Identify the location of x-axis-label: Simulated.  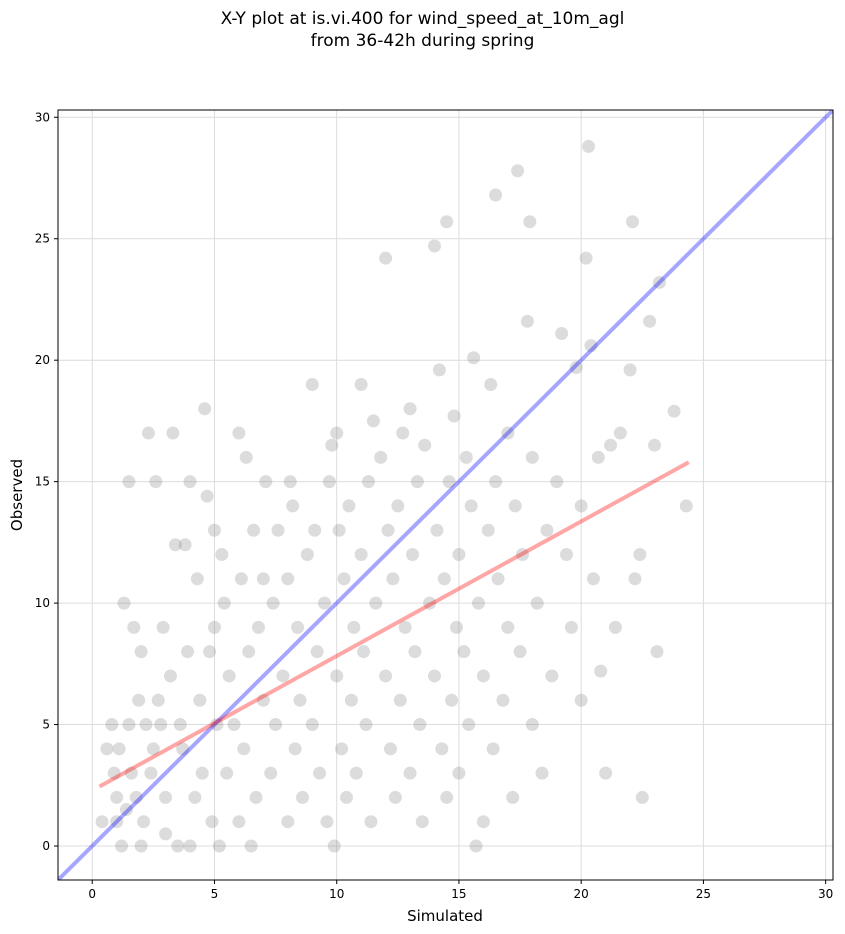
(445, 916).